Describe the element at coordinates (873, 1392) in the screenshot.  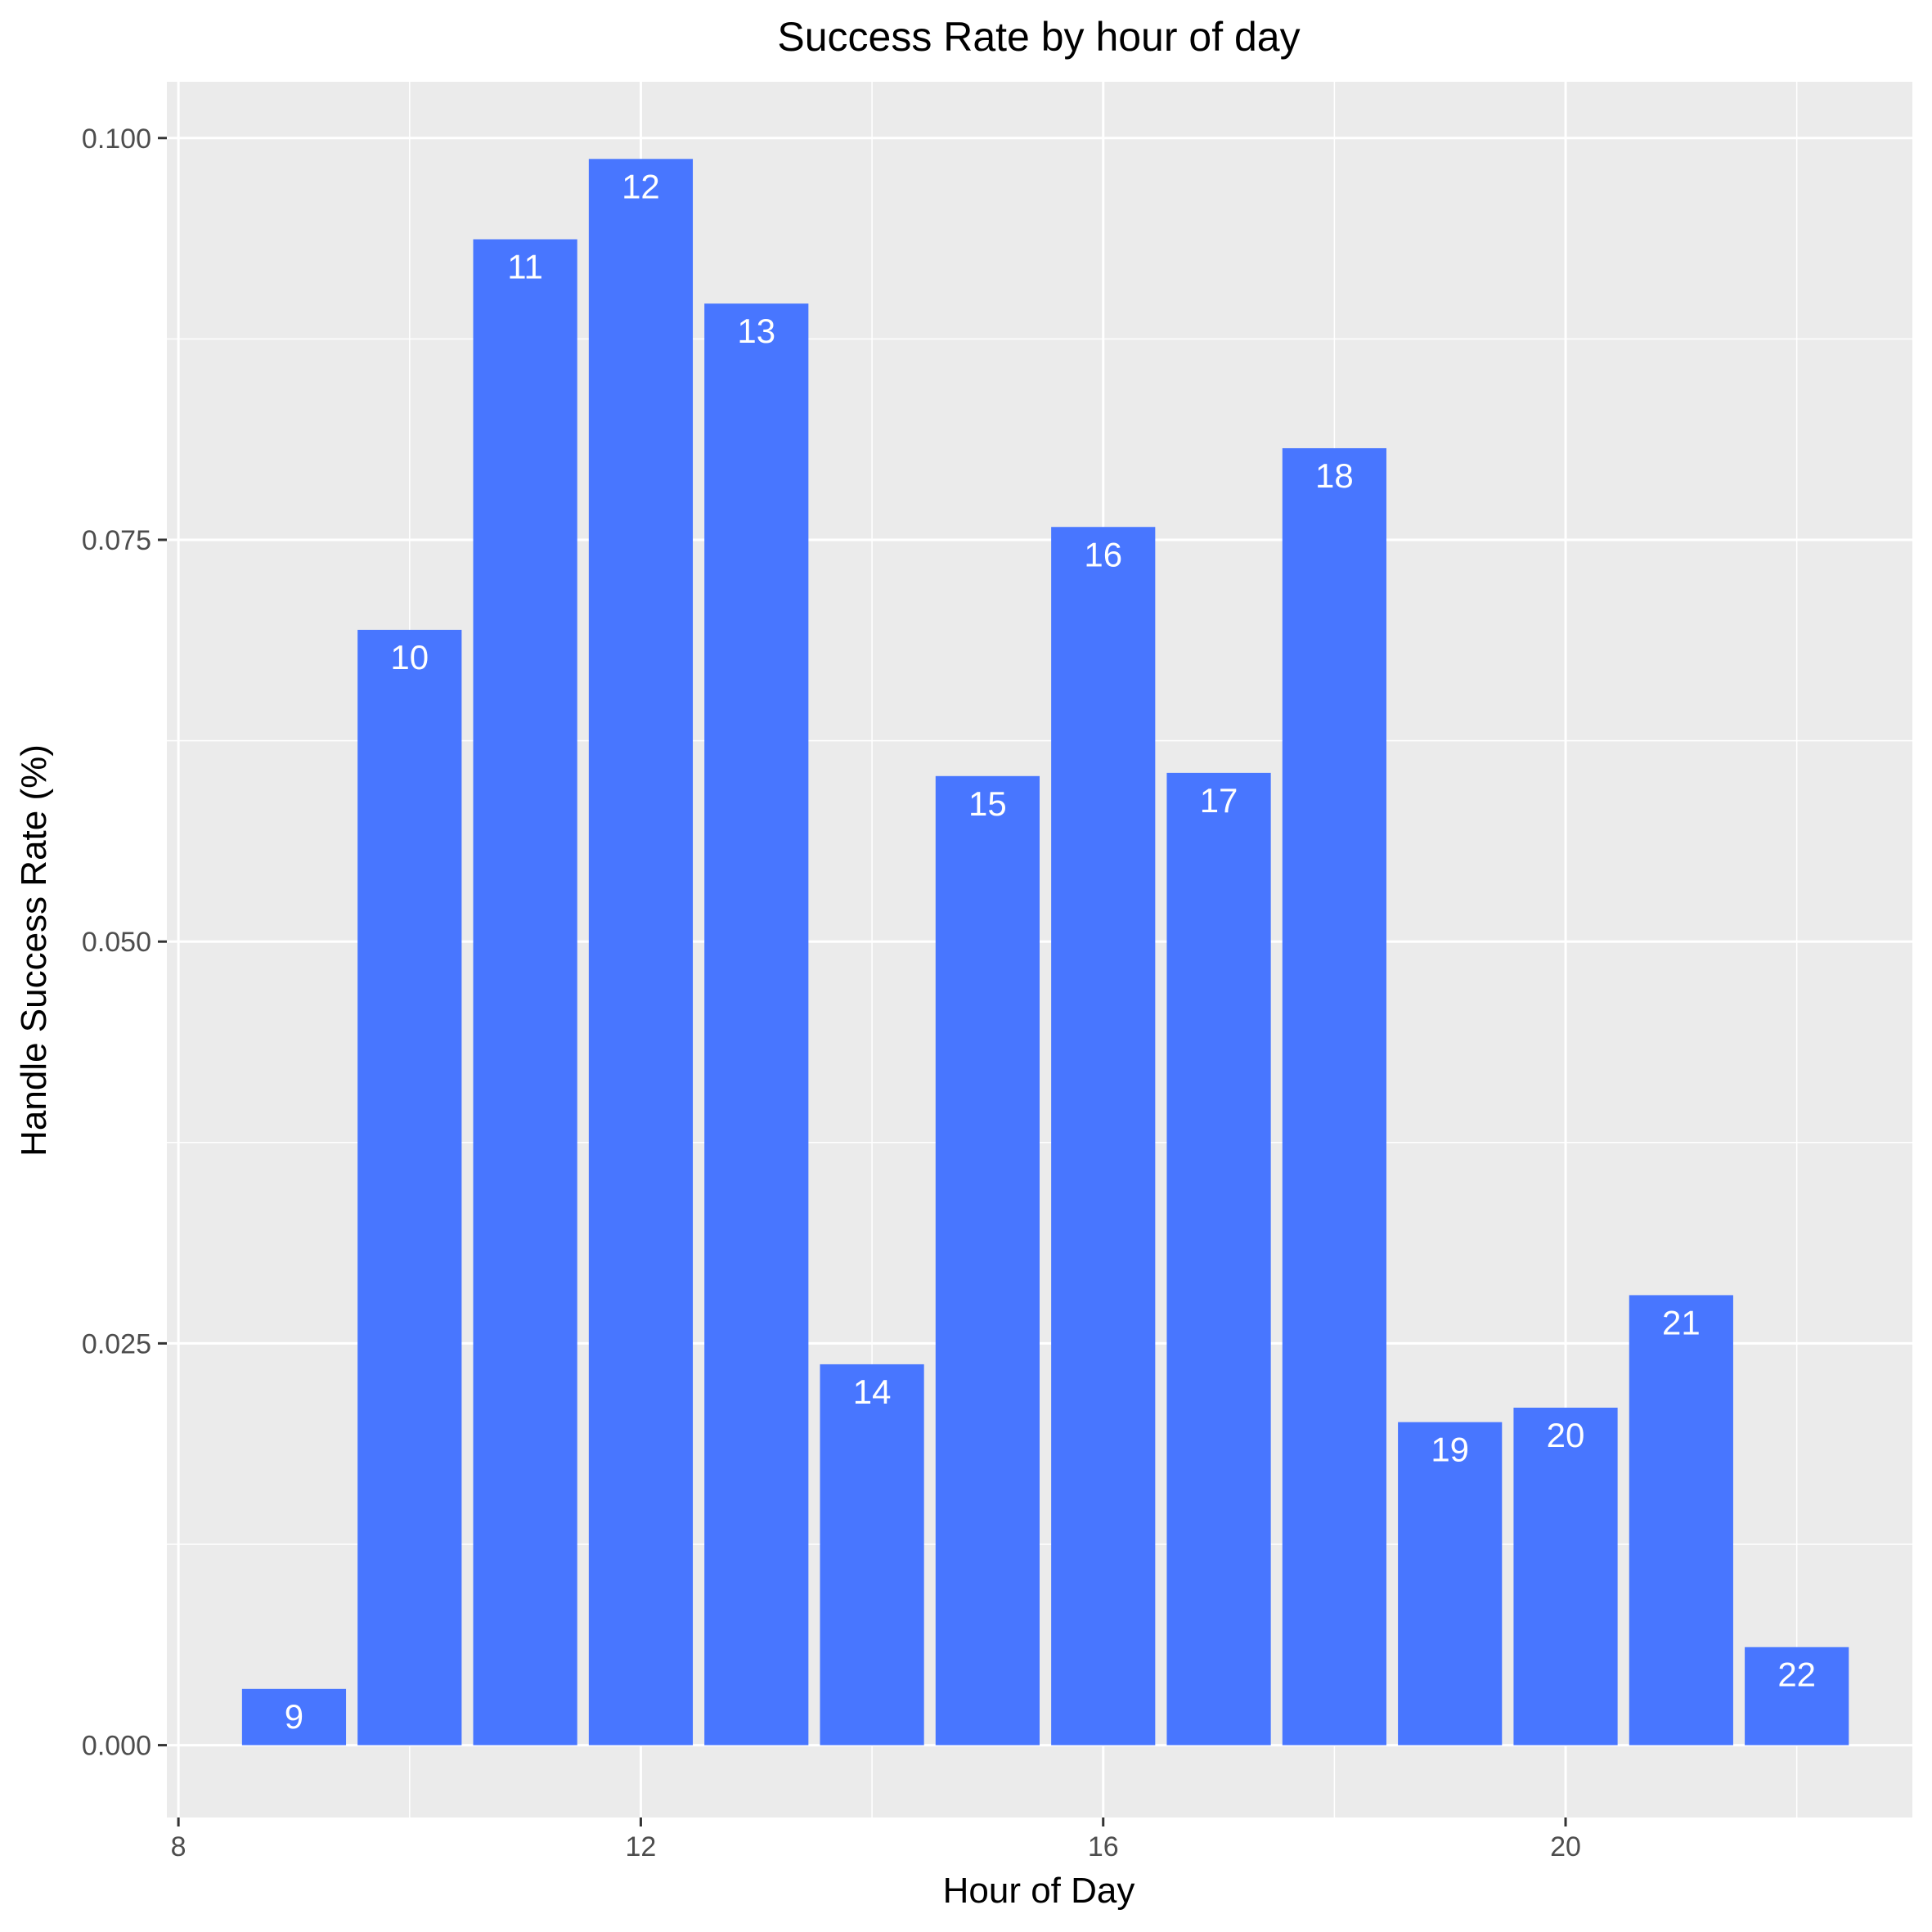
I see `bar-label-hour-14: 14` at that location.